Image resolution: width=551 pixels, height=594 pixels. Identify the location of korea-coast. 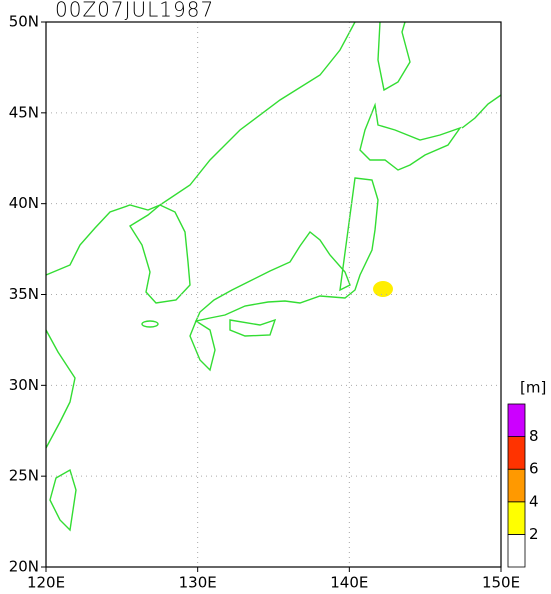
(160, 254).